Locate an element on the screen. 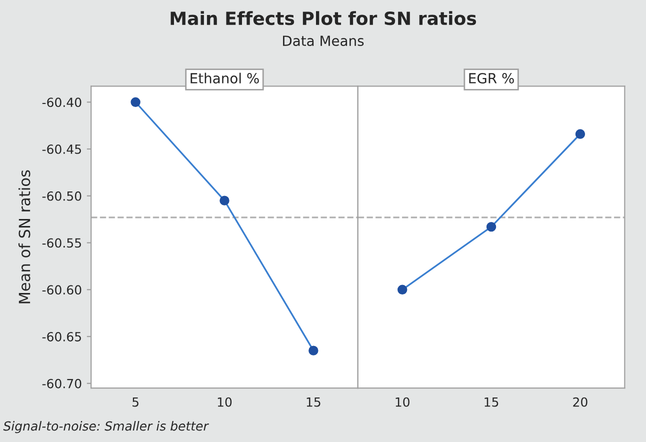 This screenshot has width=646, height=442. x-tick-label: 5 is located at coordinates (135, 402).